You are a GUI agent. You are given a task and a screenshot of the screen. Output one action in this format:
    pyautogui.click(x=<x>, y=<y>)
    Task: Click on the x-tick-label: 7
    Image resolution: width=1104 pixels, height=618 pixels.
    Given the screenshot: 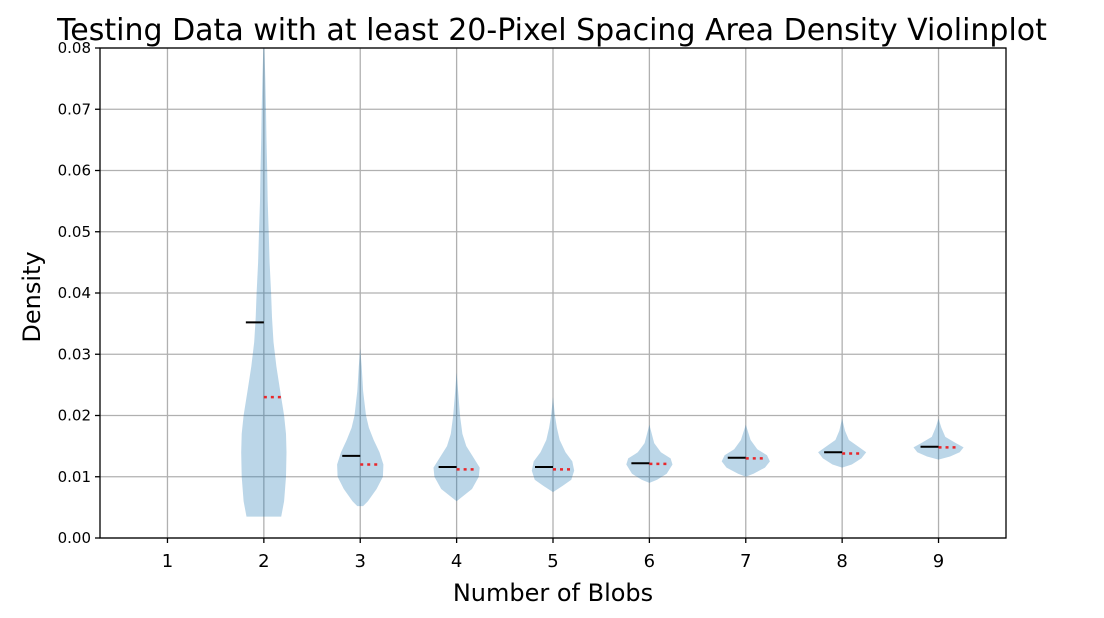 What is the action you would take?
    pyautogui.click(x=745, y=561)
    